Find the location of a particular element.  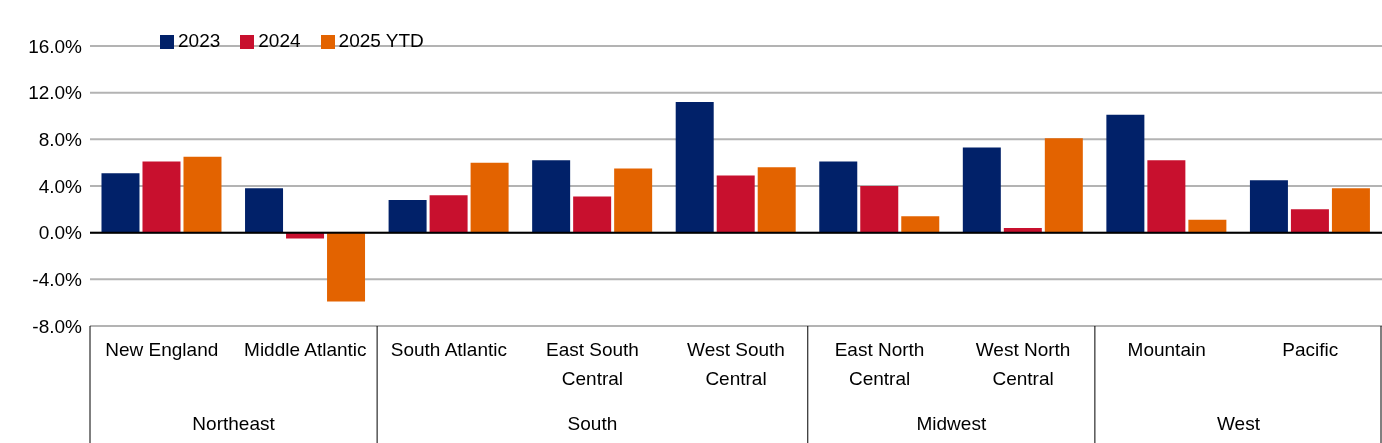

legend-label: 2023 is located at coordinates (199, 40).